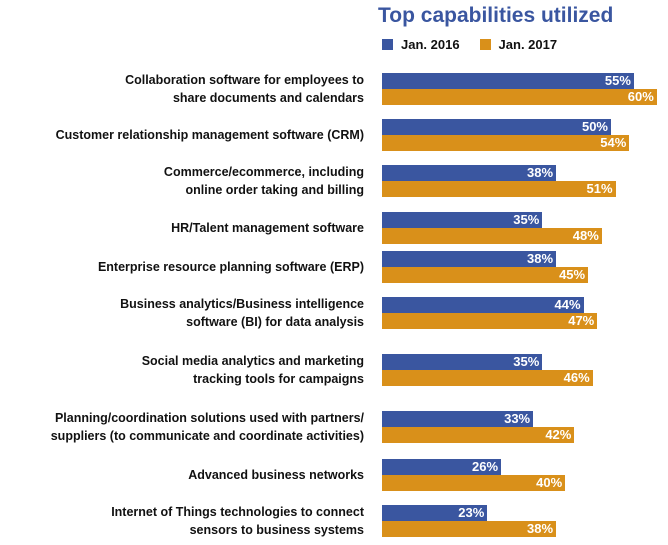  What do you see at coordinates (558, 434) in the screenshot?
I see `data-label: 42%` at bounding box center [558, 434].